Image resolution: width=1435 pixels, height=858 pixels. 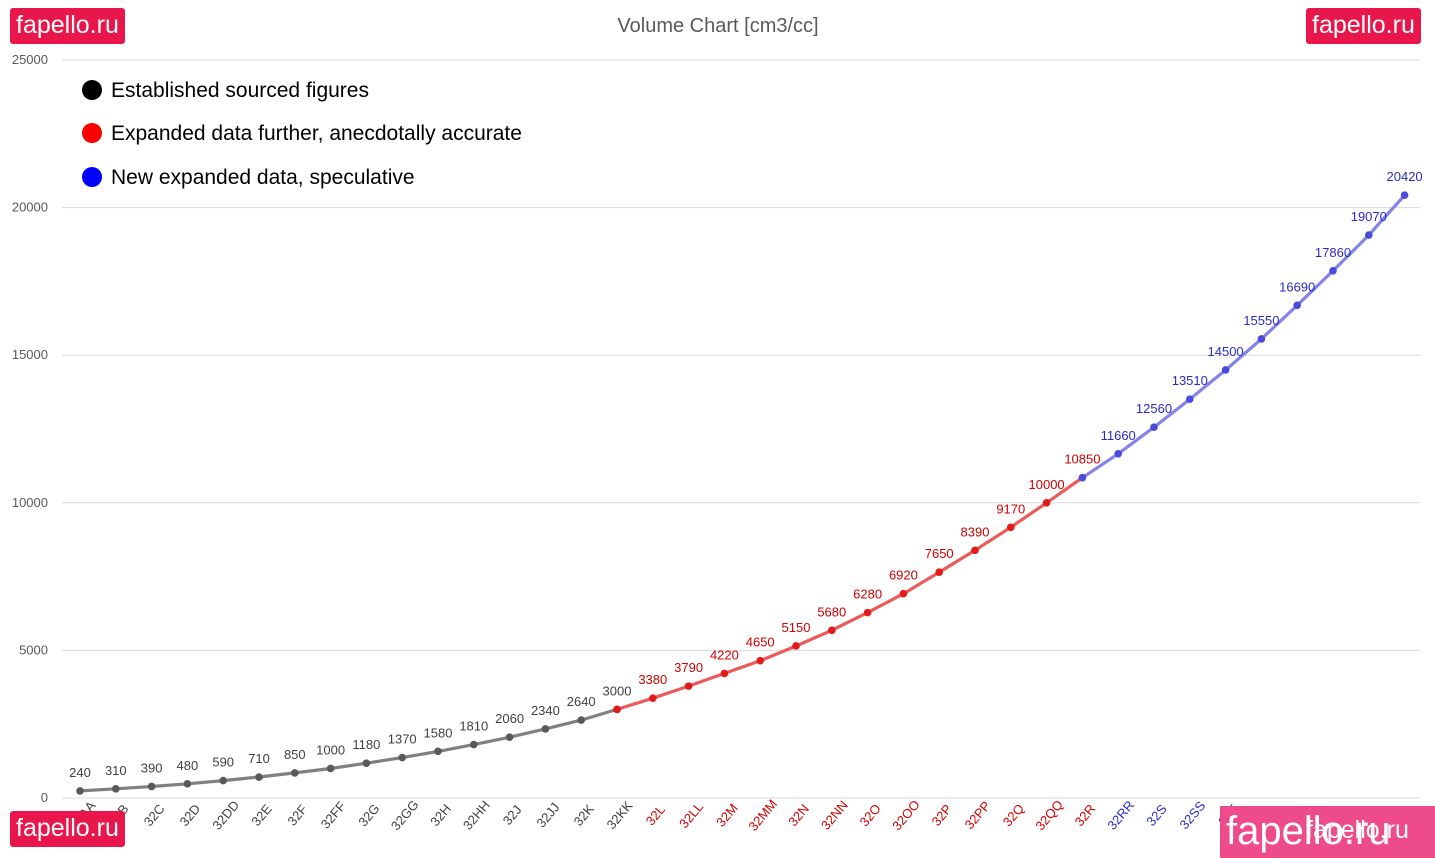 What do you see at coordinates (1405, 176) in the screenshot?
I see `data-label: 20420` at bounding box center [1405, 176].